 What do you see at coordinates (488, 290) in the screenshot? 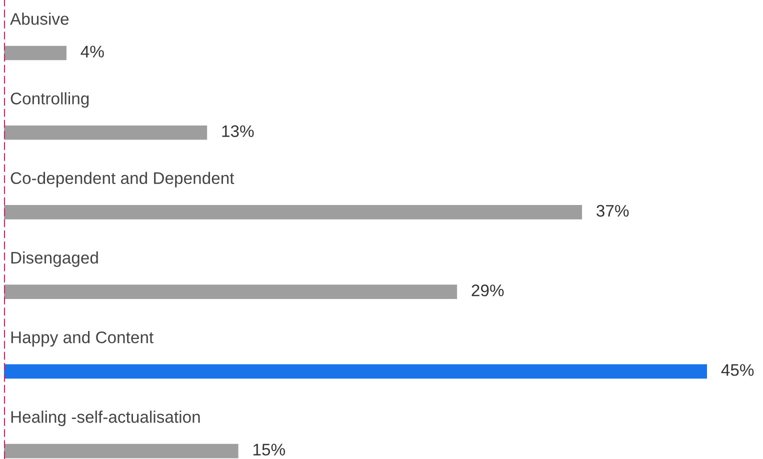
I see `data-label: 29%` at bounding box center [488, 290].